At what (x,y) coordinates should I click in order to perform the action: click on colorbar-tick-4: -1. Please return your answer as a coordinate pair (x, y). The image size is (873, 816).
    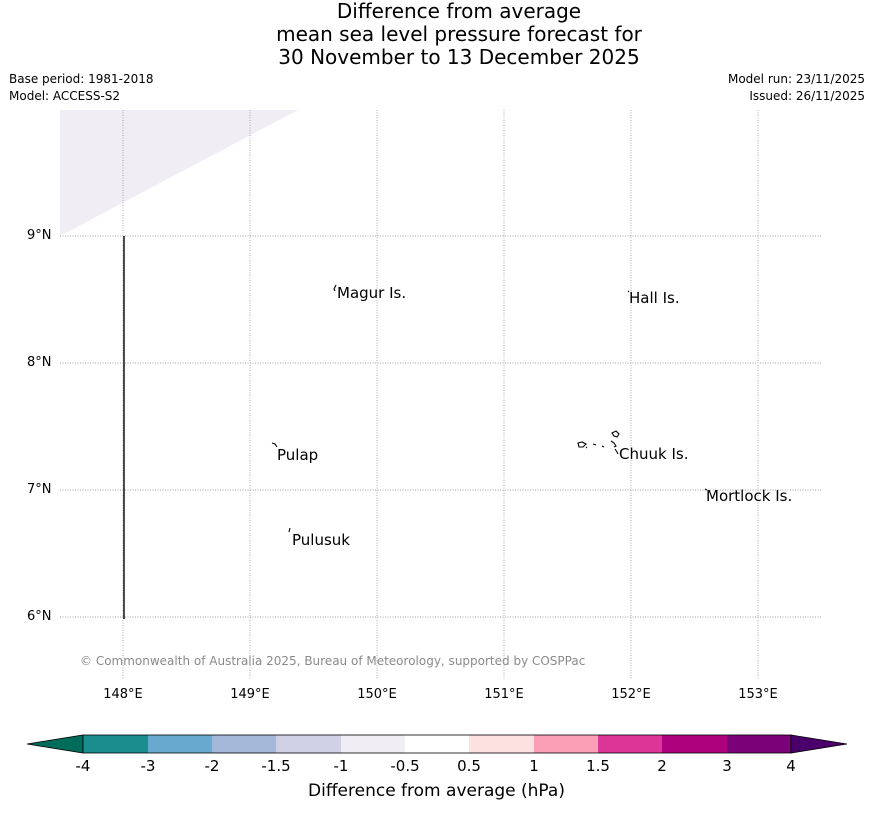
    Looking at the image, I should click on (341, 766).